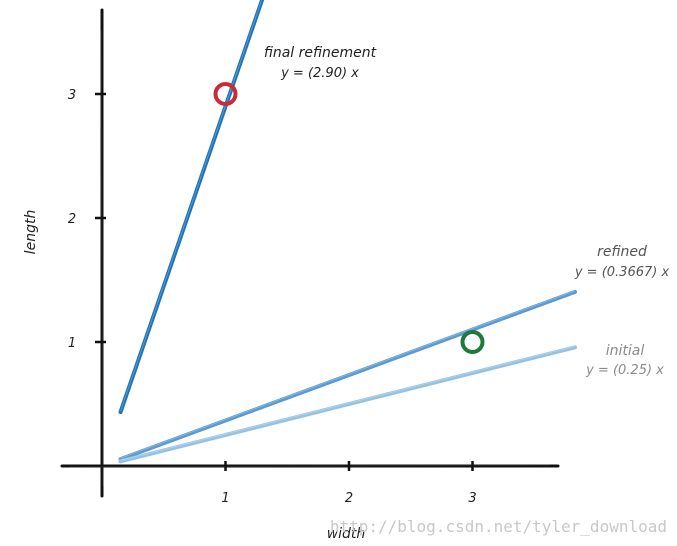 This screenshot has height=546, width=677. I want to click on series-name-label: refined, so click(622, 252).